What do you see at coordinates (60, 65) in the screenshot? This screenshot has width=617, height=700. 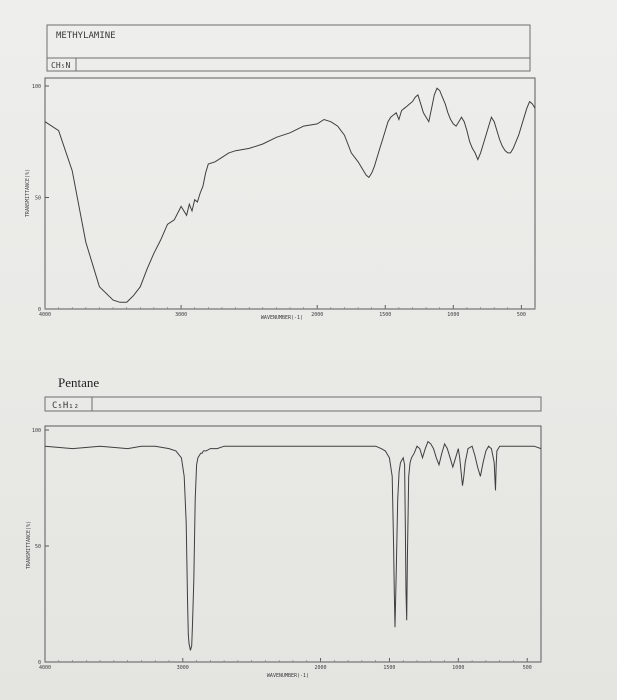 I see `formula: CH₅N` at bounding box center [60, 65].